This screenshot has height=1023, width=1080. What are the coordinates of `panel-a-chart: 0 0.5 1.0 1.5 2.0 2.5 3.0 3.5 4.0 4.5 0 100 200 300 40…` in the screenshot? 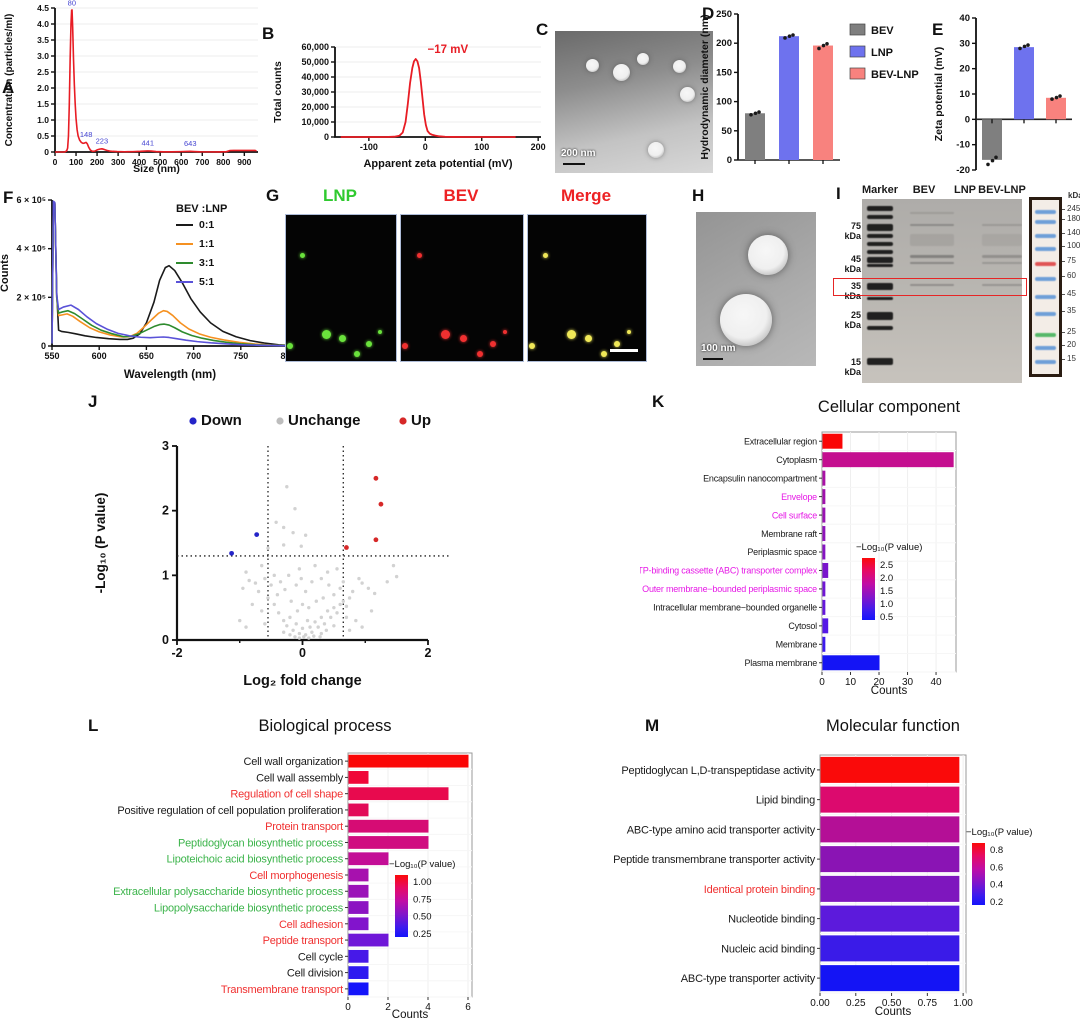 It's located at (135, 93).